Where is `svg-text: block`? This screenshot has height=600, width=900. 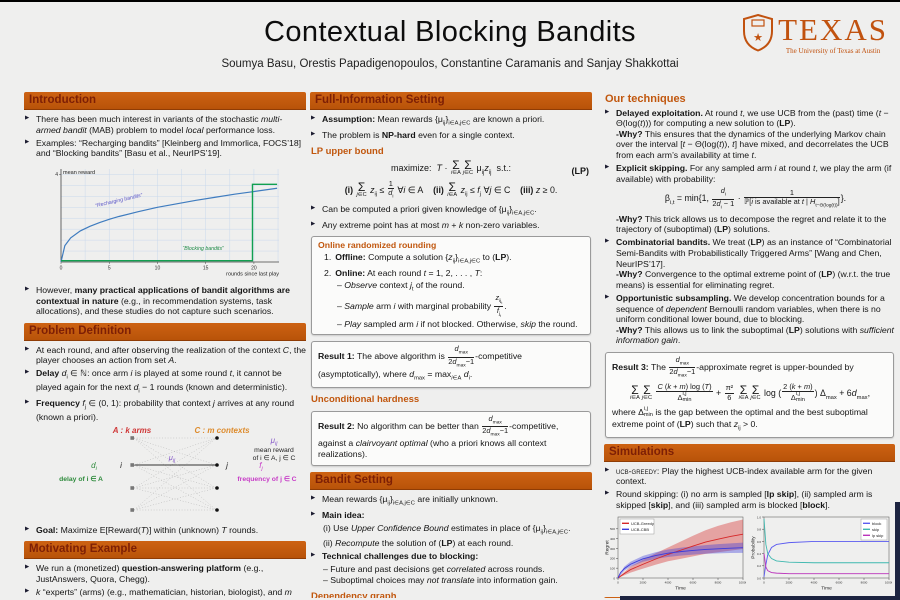
svg-text: block is located at coordinates (876, 523).